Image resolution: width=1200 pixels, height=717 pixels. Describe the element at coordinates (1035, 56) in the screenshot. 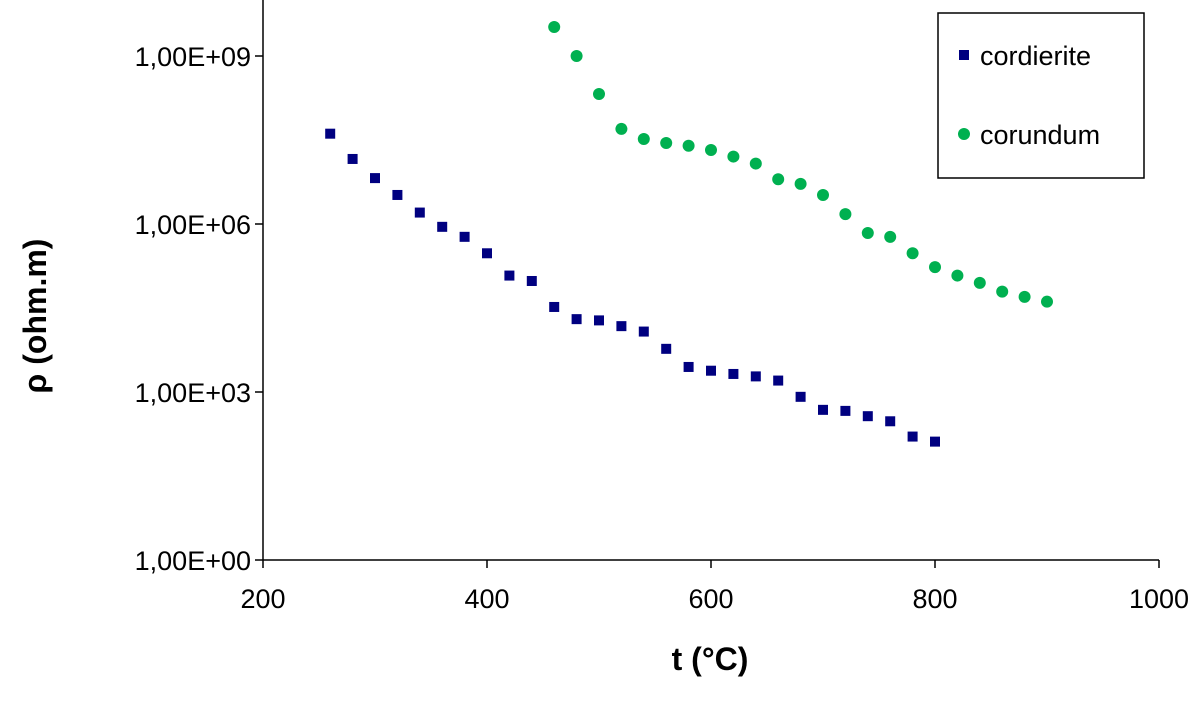

I see `legend-label: cordierite` at that location.